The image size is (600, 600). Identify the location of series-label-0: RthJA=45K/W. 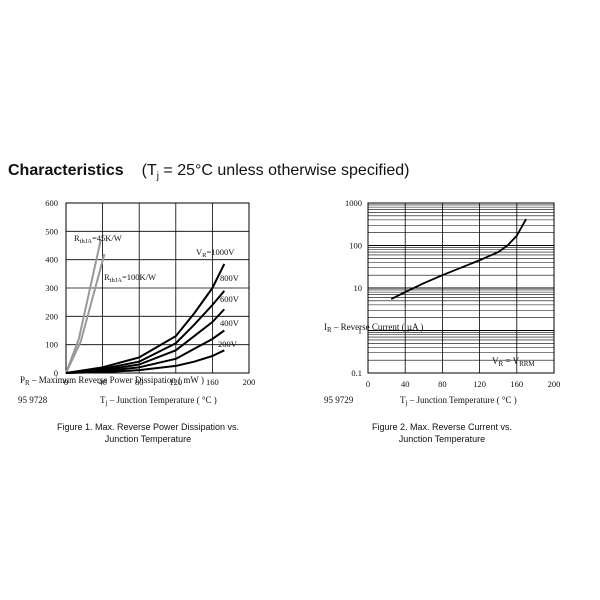
(98, 239).